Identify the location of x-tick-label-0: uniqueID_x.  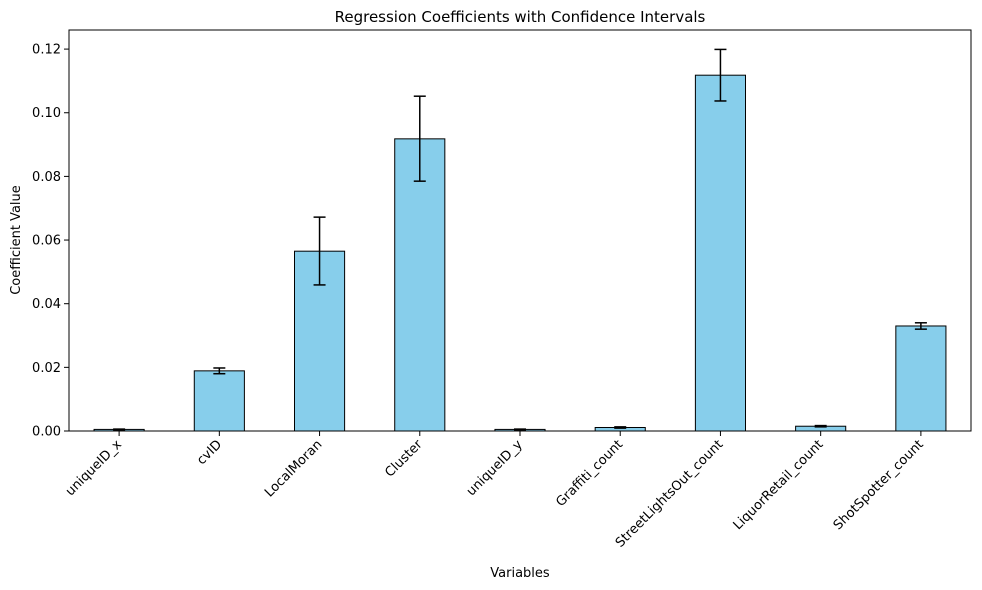
(94, 468).